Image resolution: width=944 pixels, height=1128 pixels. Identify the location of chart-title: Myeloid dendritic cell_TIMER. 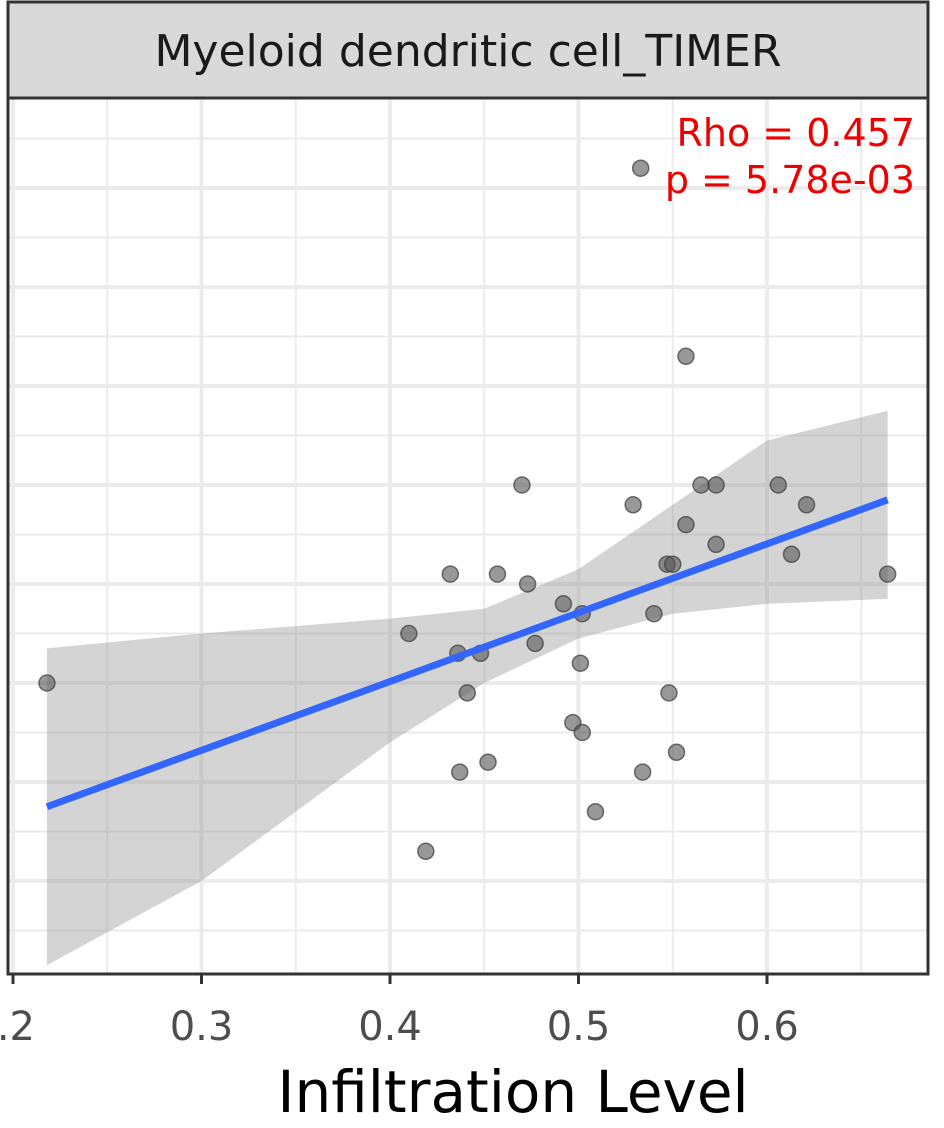
(467, 51).